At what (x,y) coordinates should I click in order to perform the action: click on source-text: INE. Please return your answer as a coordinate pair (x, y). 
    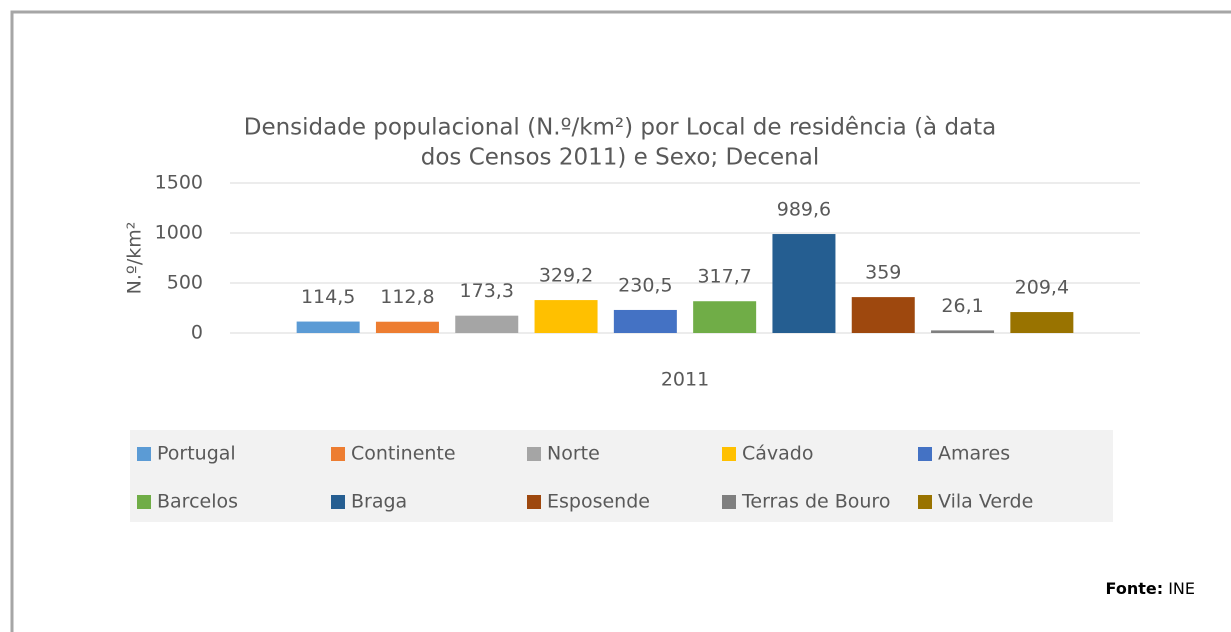
    Looking at the image, I should click on (1181, 588).